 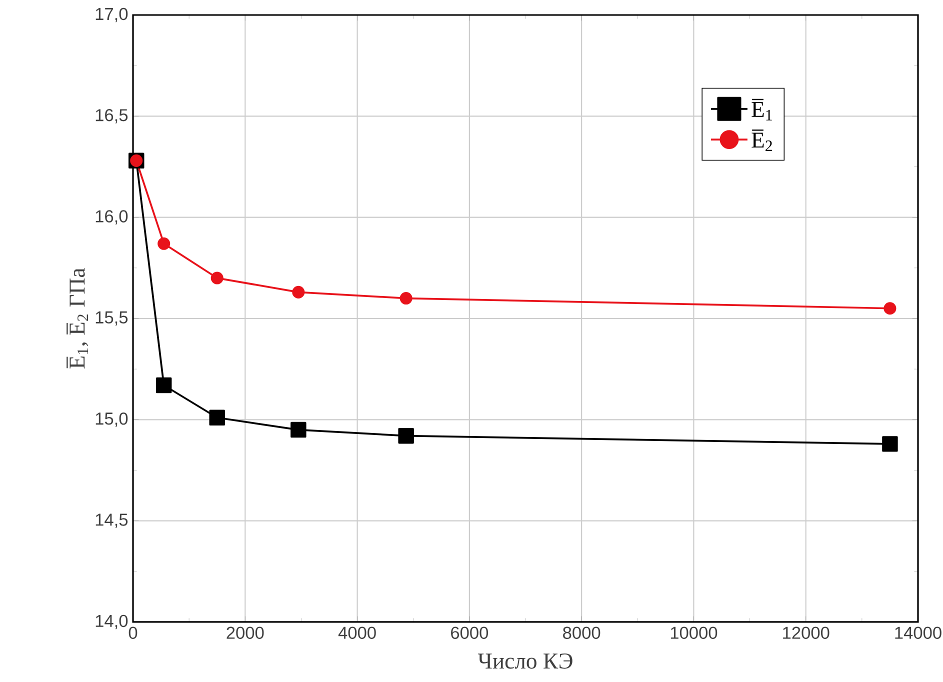 What do you see at coordinates (806, 632) in the screenshot?
I see `x-tick-label: 12000` at bounding box center [806, 632].